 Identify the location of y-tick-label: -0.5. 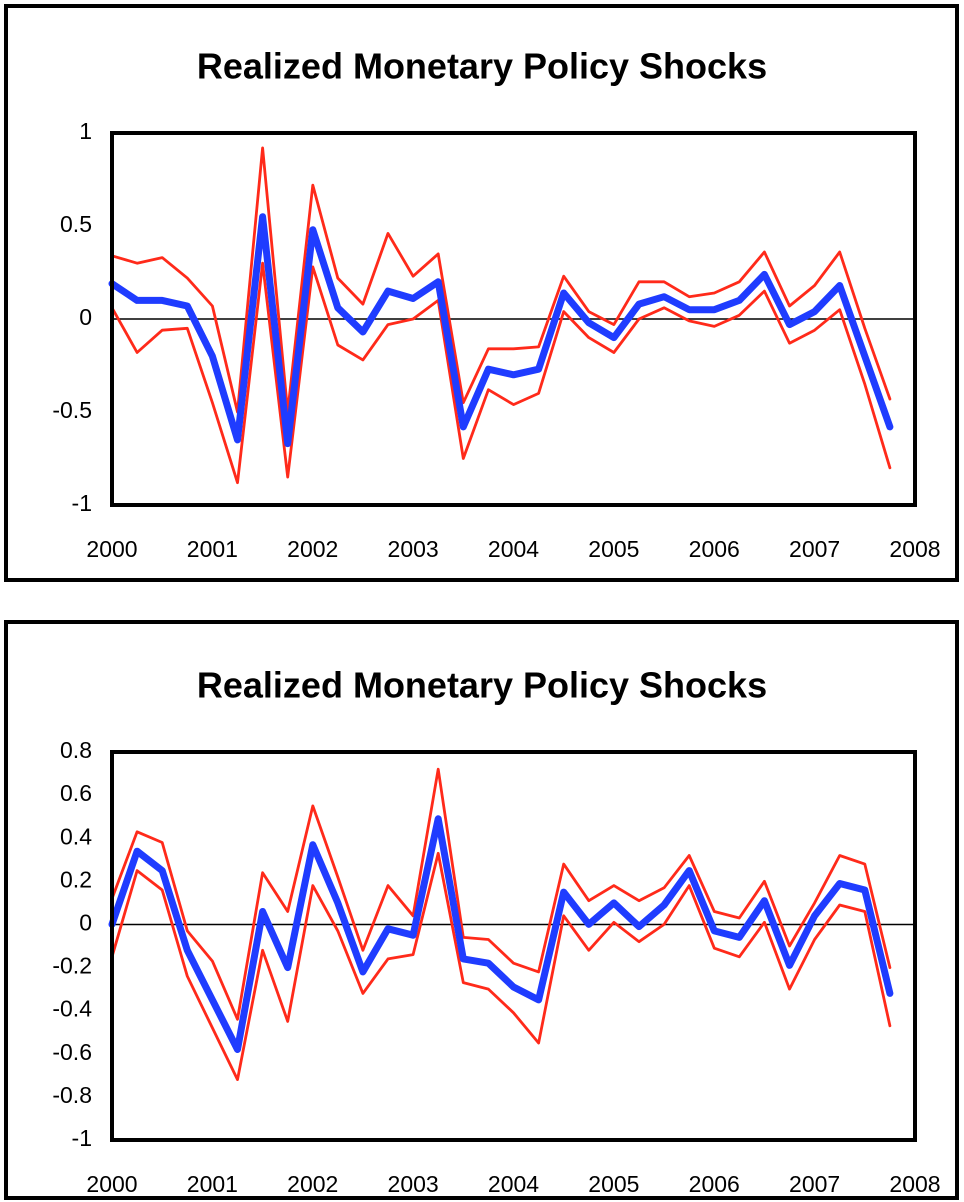
(72, 410).